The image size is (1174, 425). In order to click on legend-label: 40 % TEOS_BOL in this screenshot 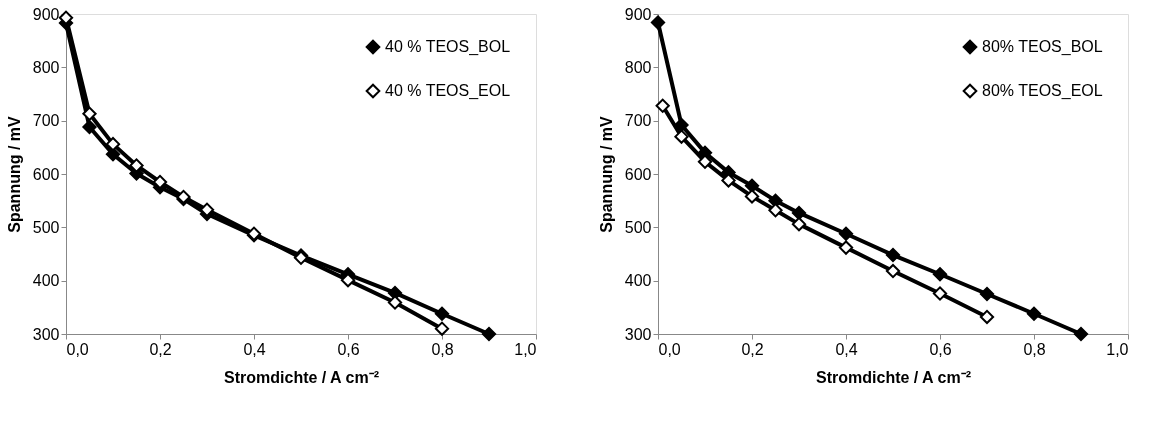, I will do `click(448, 47)`.